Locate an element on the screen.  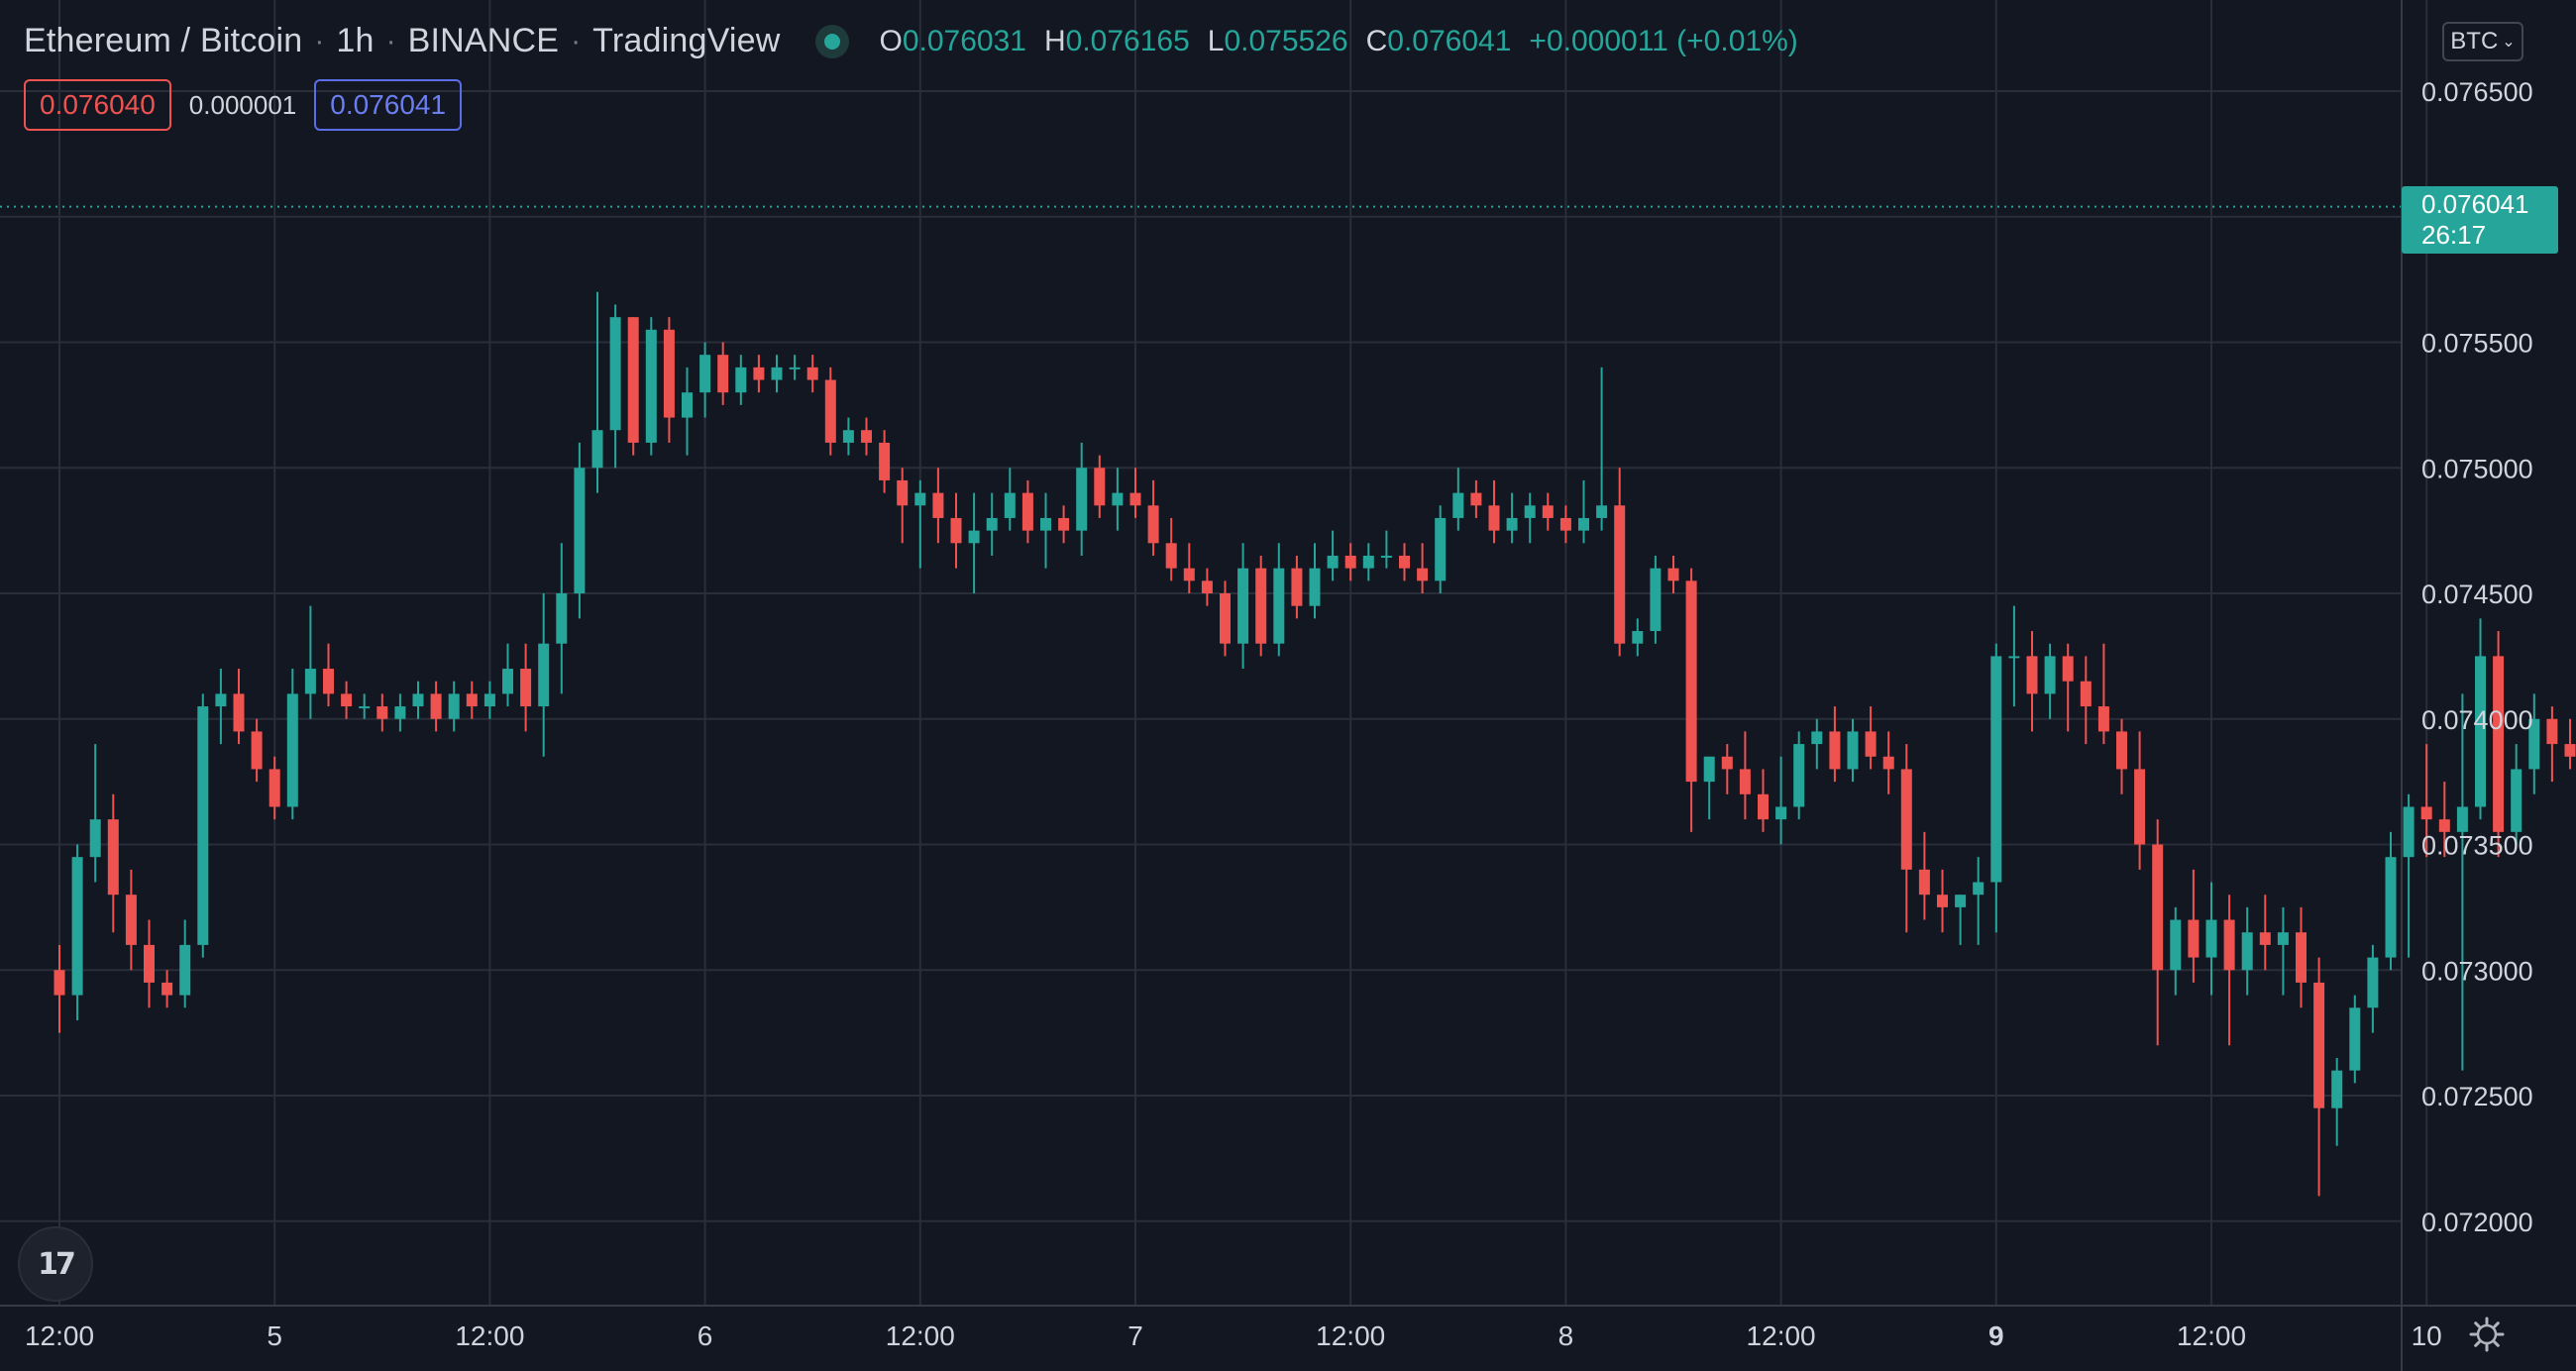
x-tick-label: 7 is located at coordinates (1135, 1335).